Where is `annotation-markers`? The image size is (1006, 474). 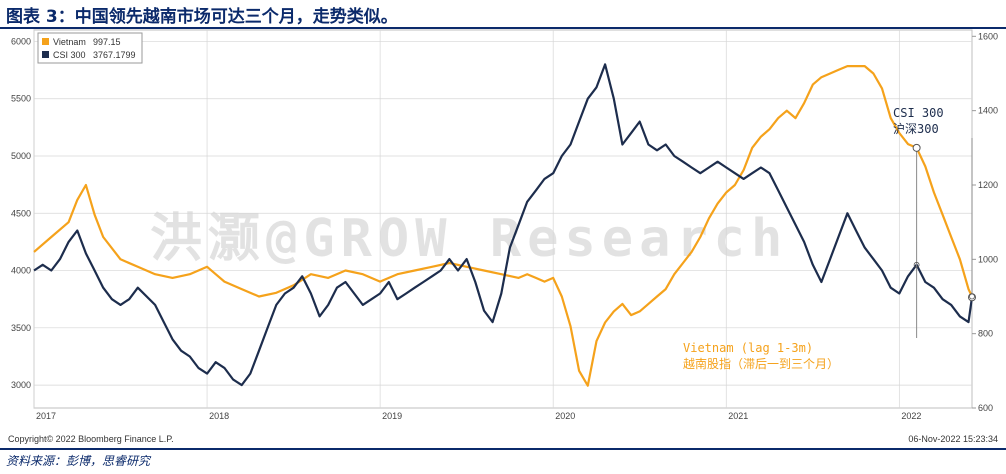
annotation-markers is located at coordinates (944, 238).